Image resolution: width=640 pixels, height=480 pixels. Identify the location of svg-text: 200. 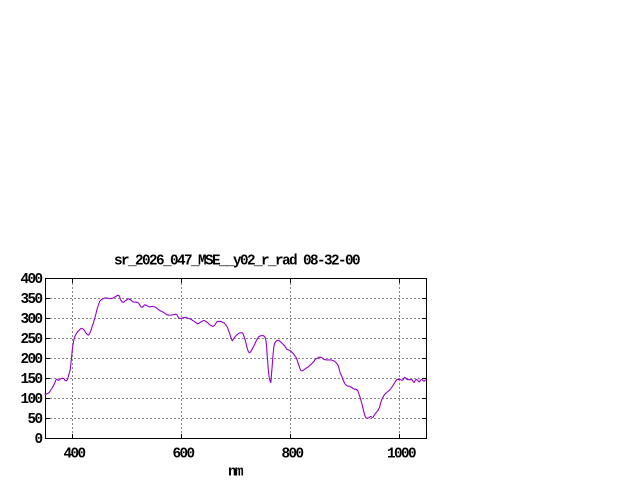
(32, 360).